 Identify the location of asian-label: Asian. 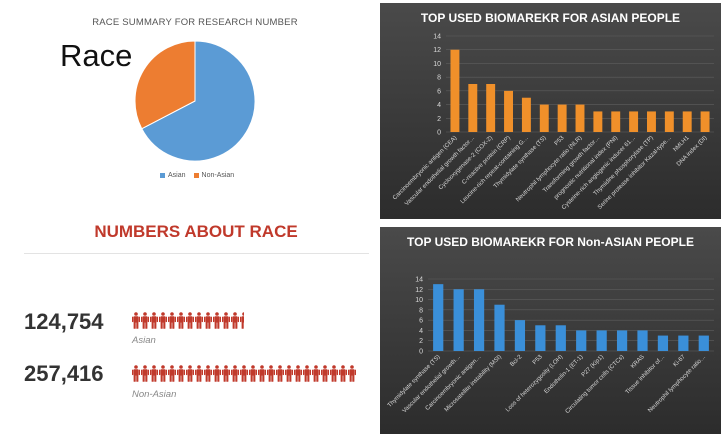
(144, 340).